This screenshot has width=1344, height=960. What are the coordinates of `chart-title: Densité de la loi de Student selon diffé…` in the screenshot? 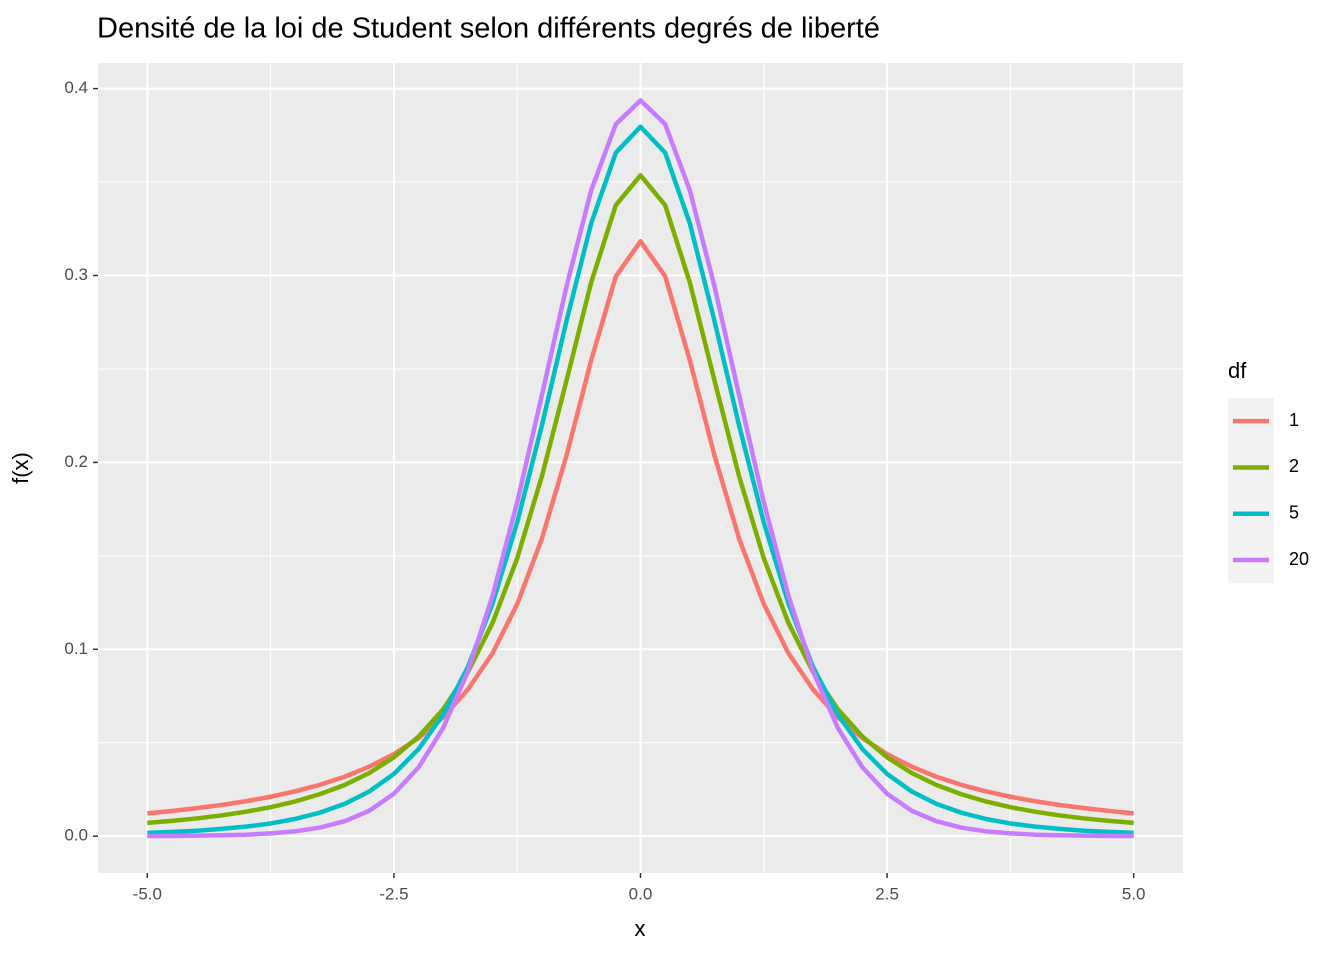 It's located at (488, 29).